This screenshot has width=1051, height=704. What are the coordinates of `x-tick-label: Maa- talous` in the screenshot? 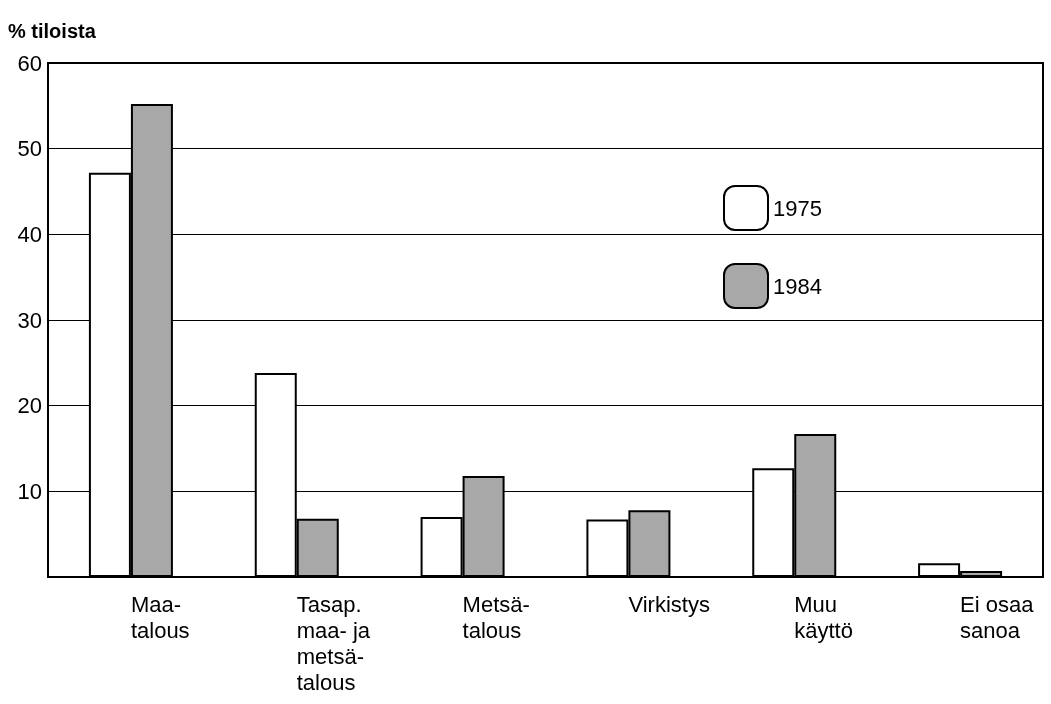 It's located at (160, 617).